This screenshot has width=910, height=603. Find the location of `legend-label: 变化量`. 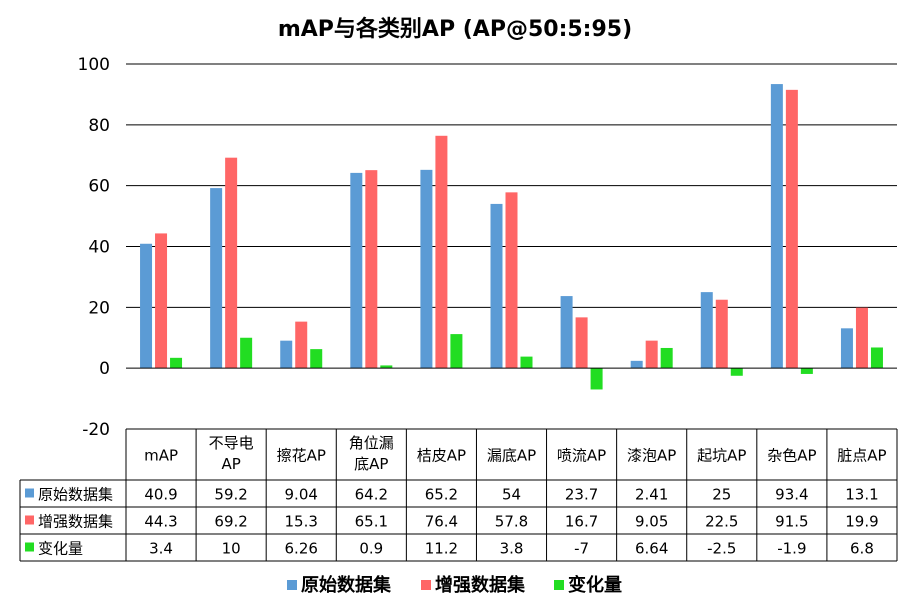

legend-label: 变化量 is located at coordinates (595, 585).